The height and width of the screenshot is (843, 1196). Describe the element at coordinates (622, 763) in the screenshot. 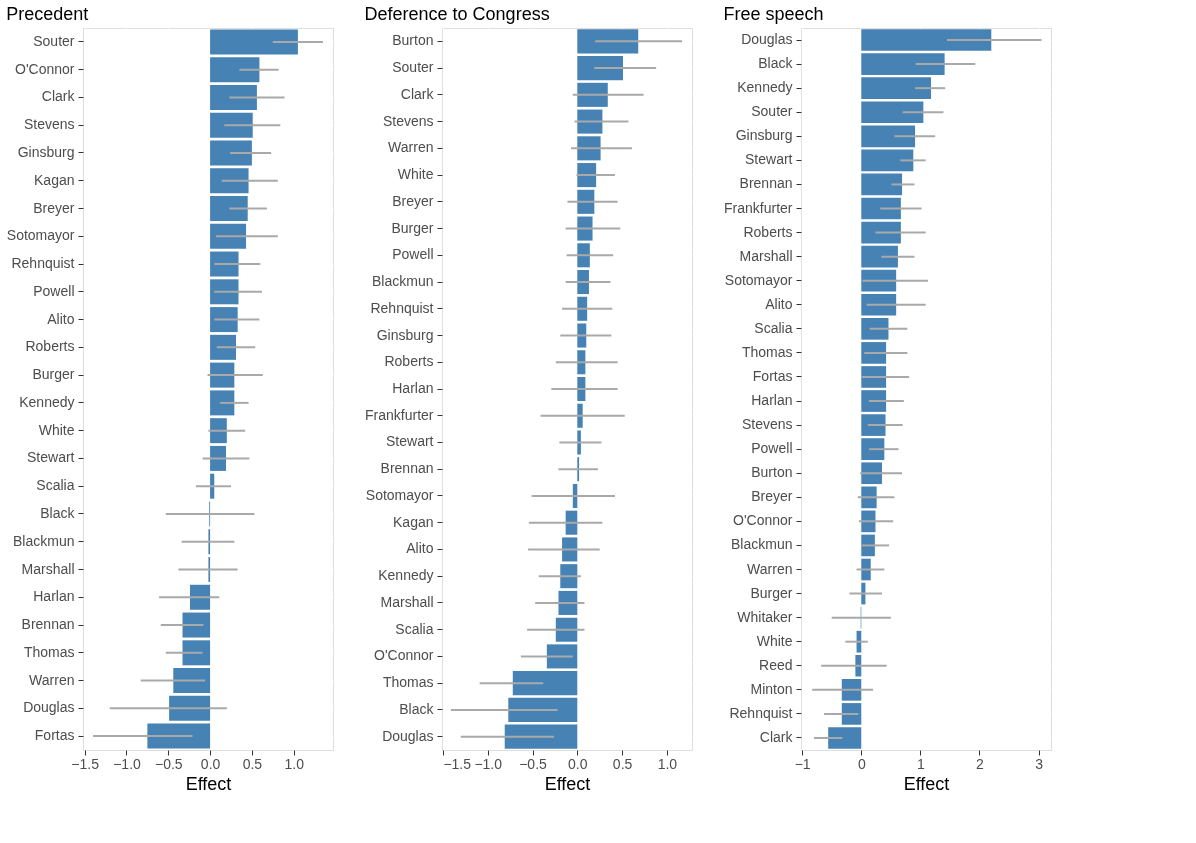

I see `x-tick-label: 0.5` at that location.